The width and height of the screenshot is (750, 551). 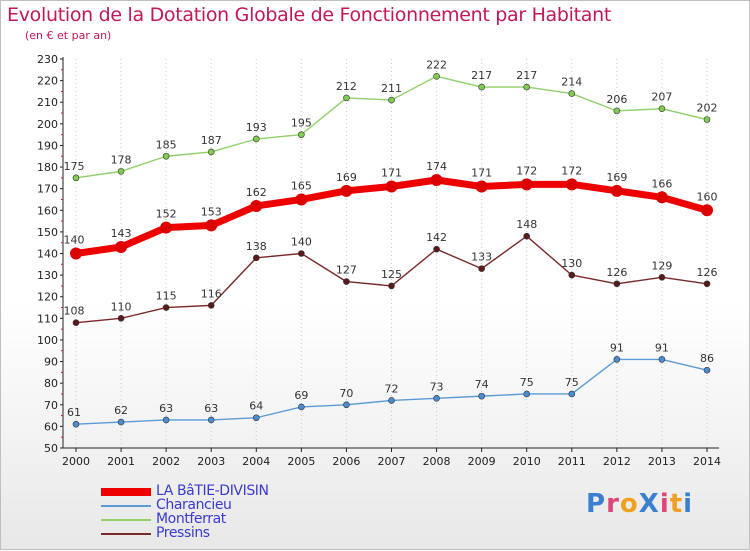 What do you see at coordinates (47, 232) in the screenshot?
I see `y-tick-label: 150` at bounding box center [47, 232].